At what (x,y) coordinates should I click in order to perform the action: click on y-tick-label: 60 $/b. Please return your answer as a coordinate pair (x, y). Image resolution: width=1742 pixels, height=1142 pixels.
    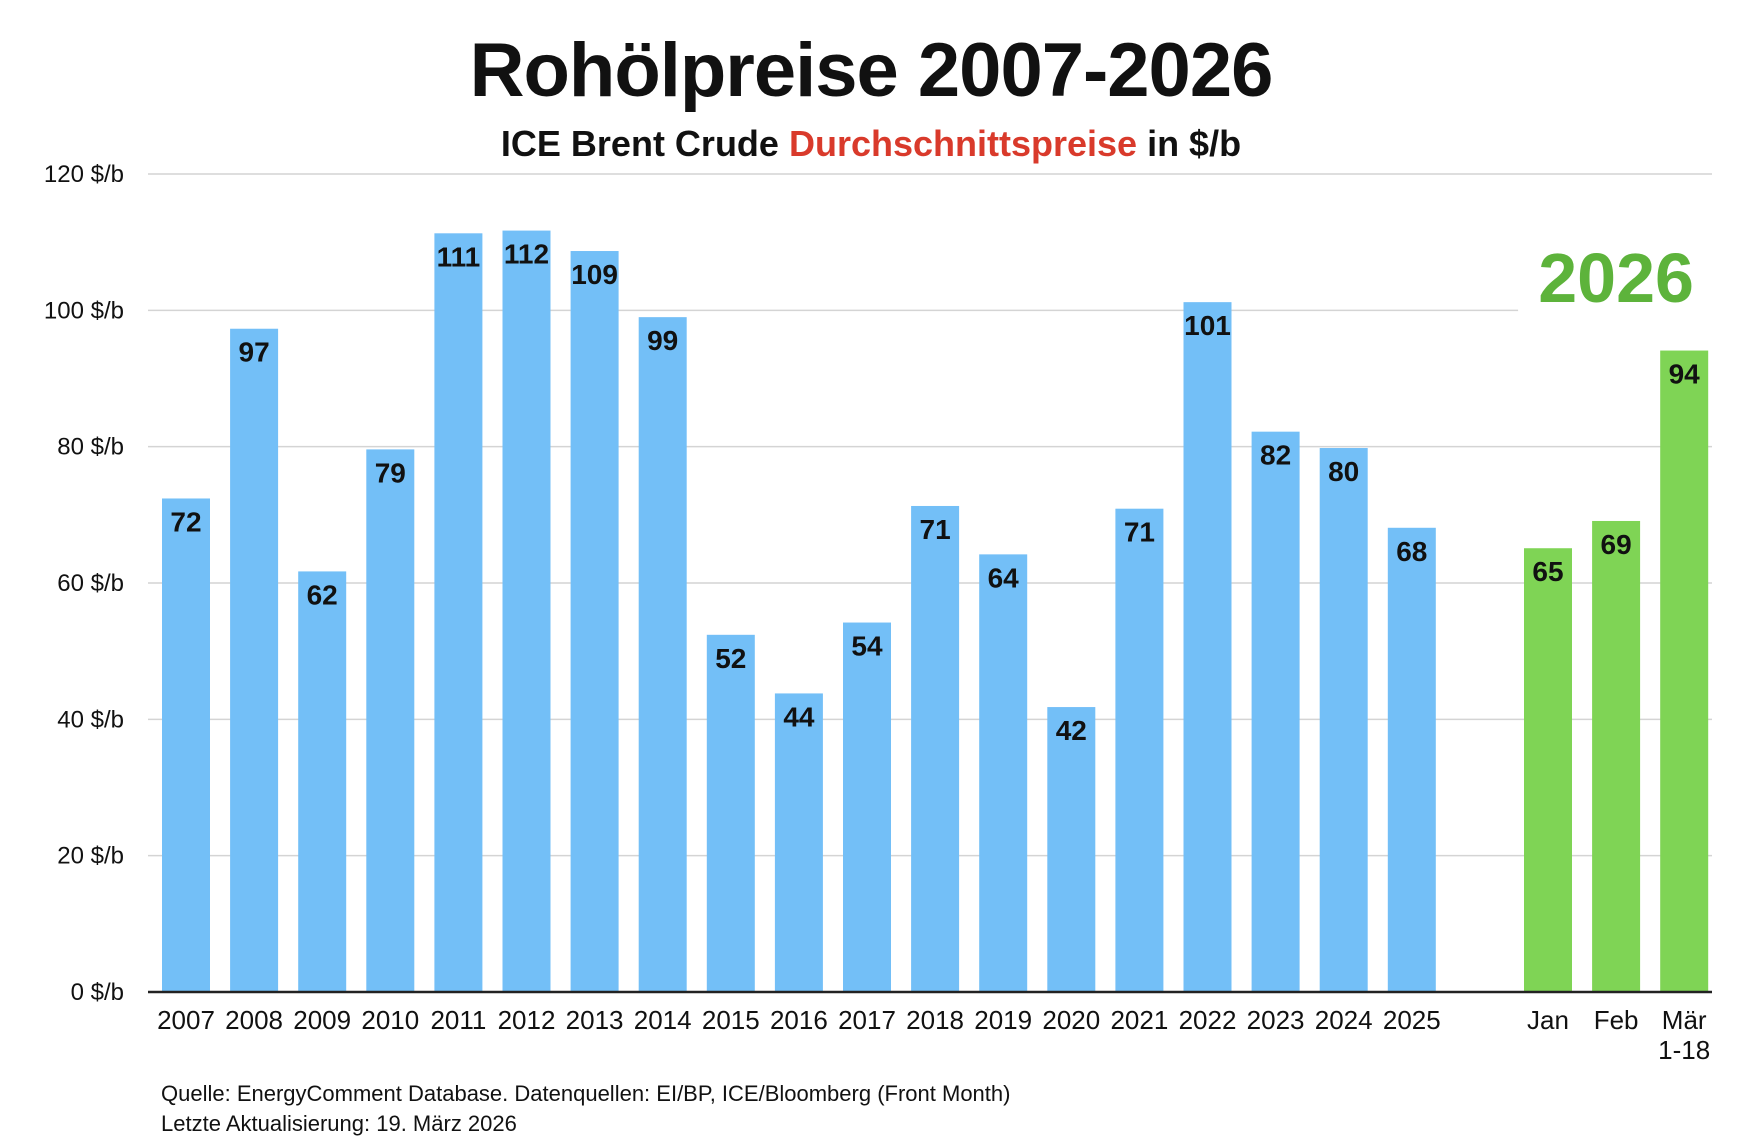
    Looking at the image, I should click on (90, 583).